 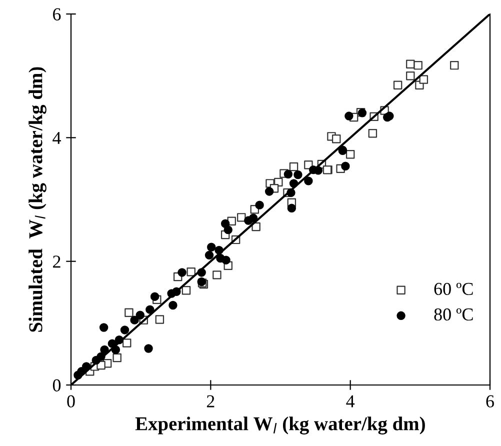 What do you see at coordinates (280, 425) in the screenshot?
I see `x-axis-title: Experimental W$_{l}$ (kg water/kg dm)` at bounding box center [280, 425].